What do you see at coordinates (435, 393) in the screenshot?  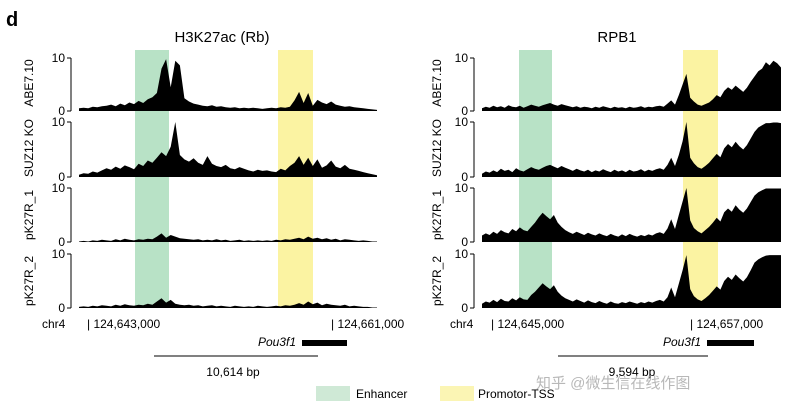 I see `legend: Enhancer Promotor-TSS` at bounding box center [435, 393].